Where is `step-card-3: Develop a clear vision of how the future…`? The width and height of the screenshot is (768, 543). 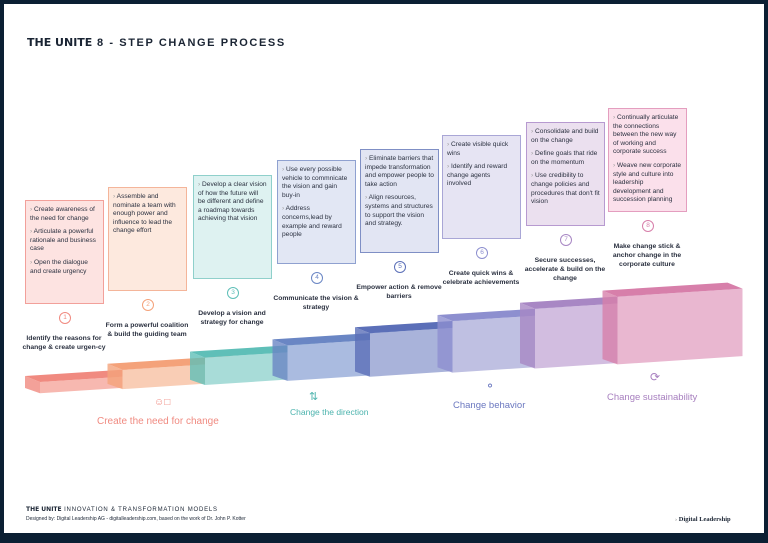 step-card-3: Develop a clear vision of how the future… is located at coordinates (232, 227).